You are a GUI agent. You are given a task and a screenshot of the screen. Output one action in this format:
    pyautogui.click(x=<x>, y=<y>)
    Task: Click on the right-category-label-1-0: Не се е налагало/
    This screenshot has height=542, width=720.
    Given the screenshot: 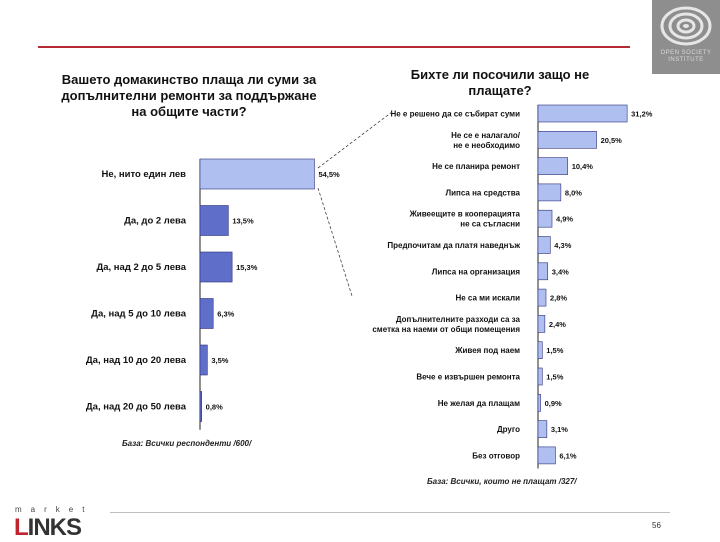 What is the action you would take?
    pyautogui.click(x=486, y=135)
    